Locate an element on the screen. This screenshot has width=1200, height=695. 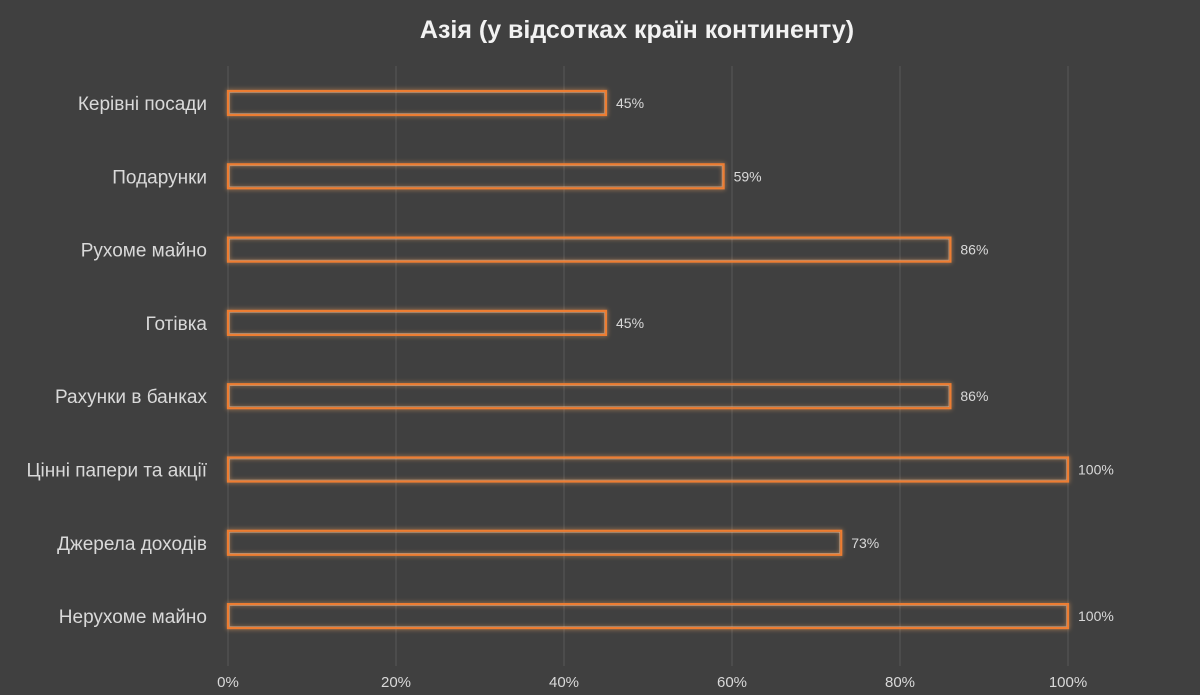
x-tick-label: 40% is located at coordinates (564, 682).